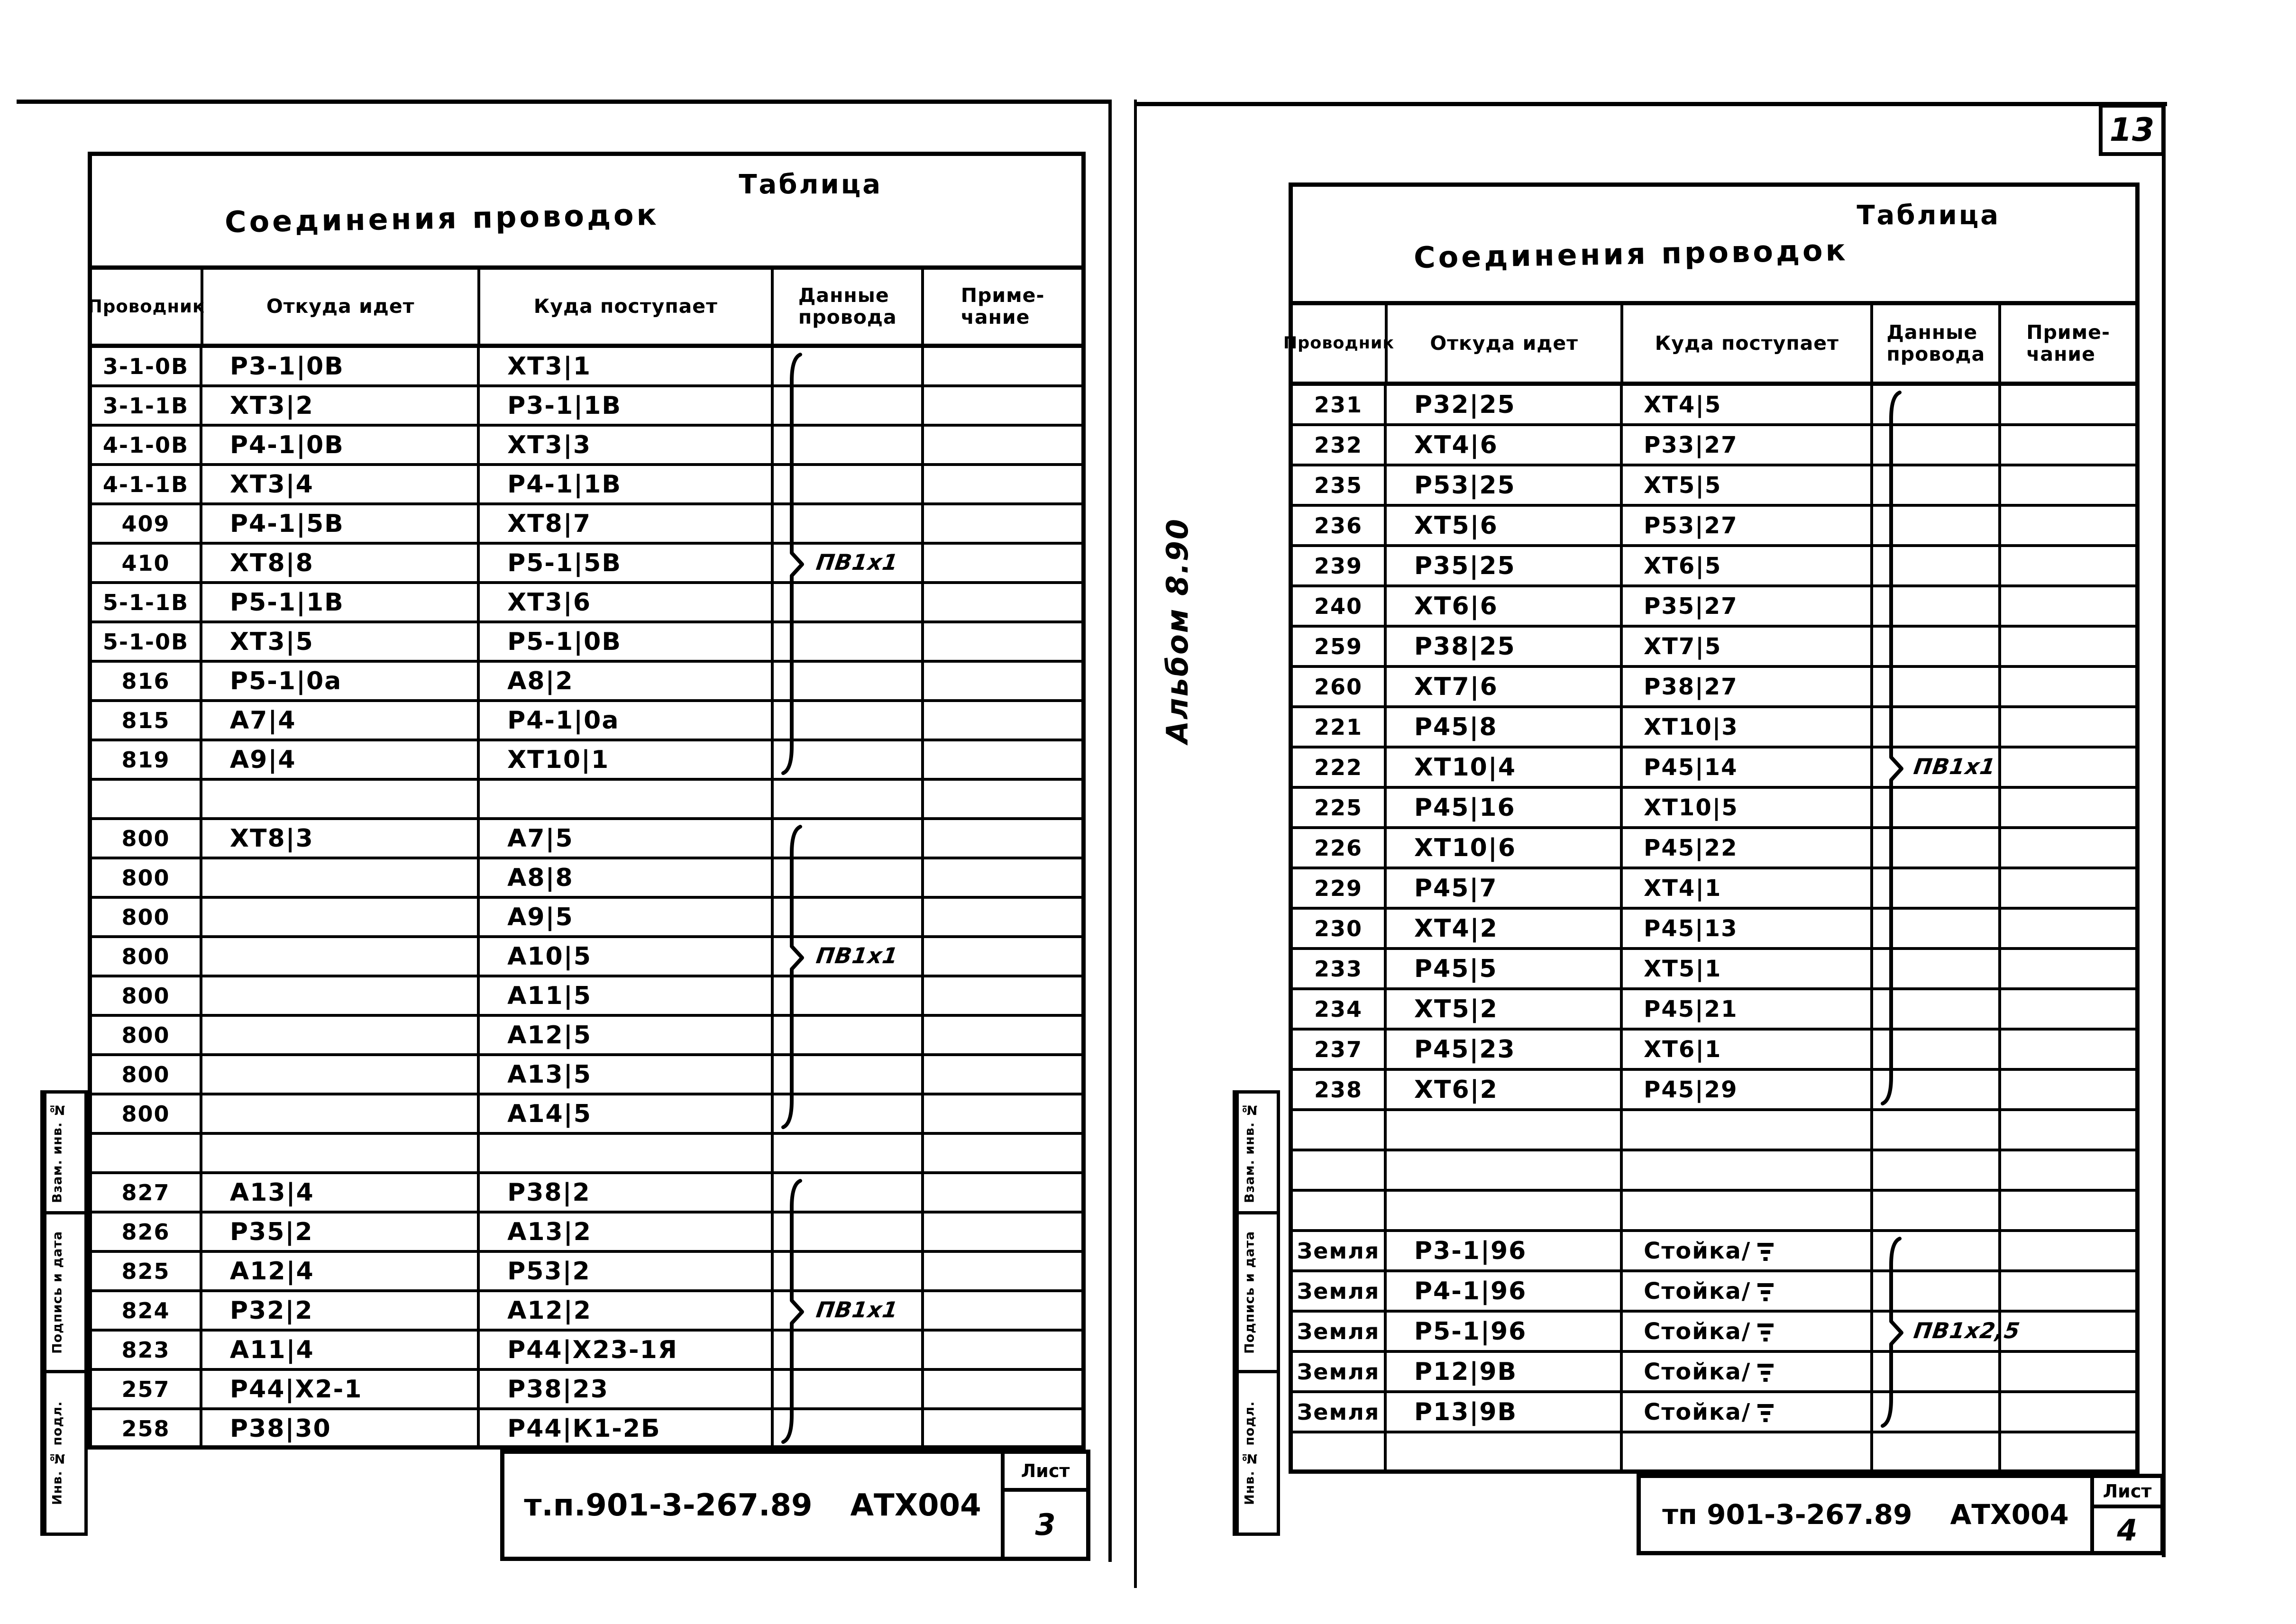  I want to click on from-cell: Р32|2, so click(341, 1310).